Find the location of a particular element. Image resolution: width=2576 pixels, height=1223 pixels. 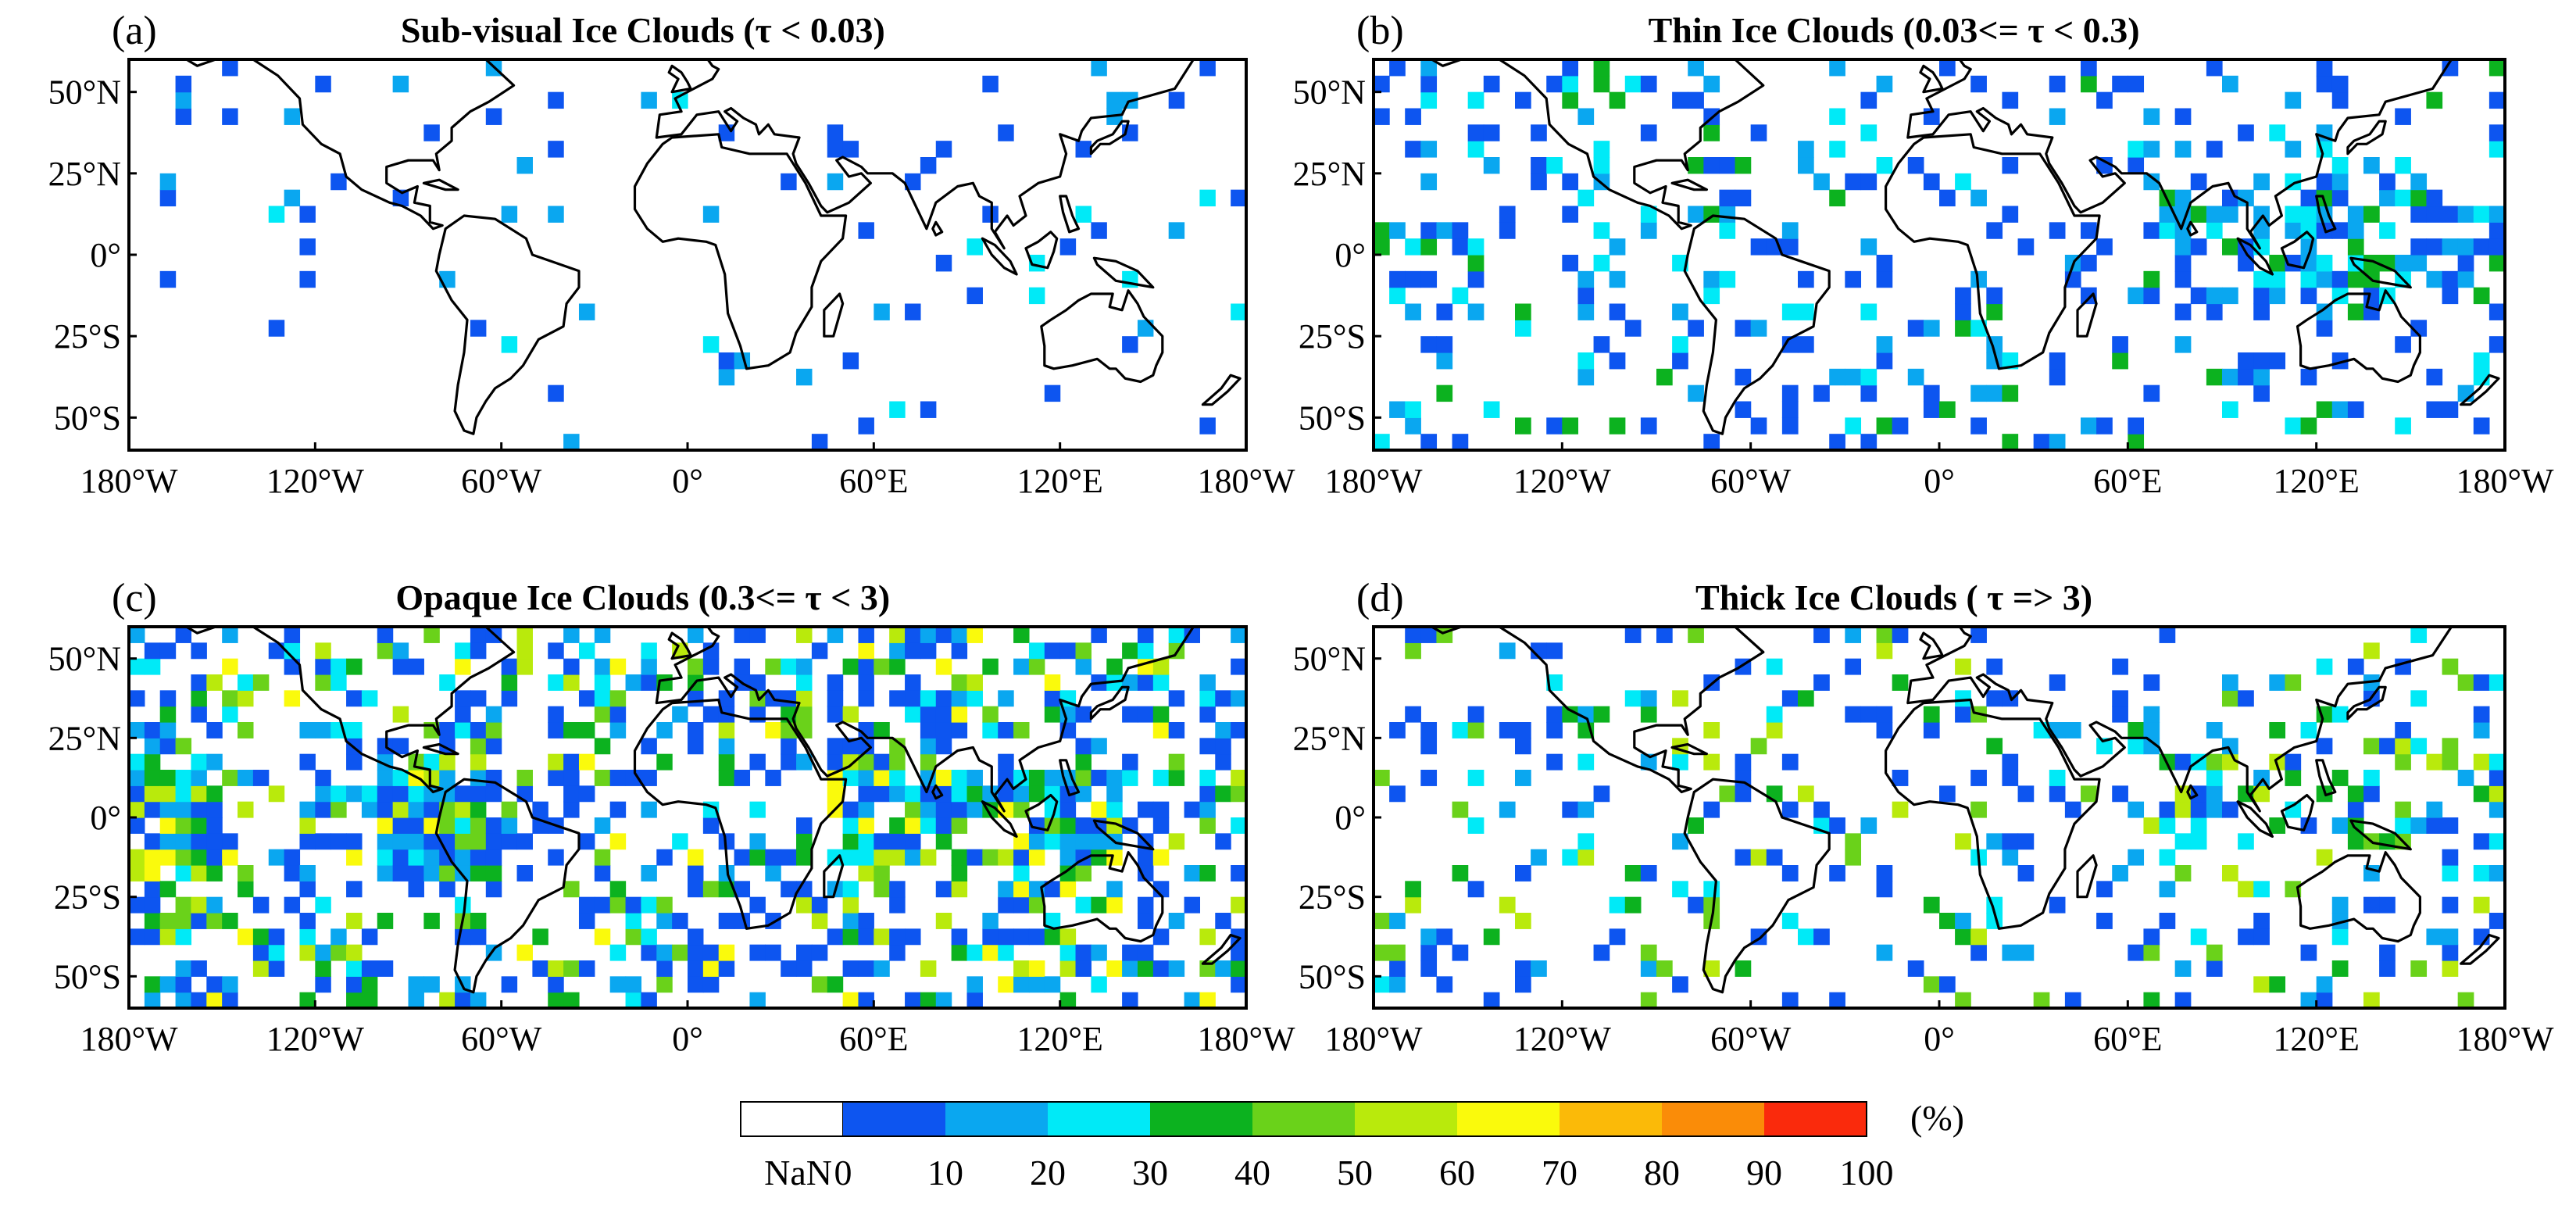

coastline-philippines is located at coordinates (1070, 778).